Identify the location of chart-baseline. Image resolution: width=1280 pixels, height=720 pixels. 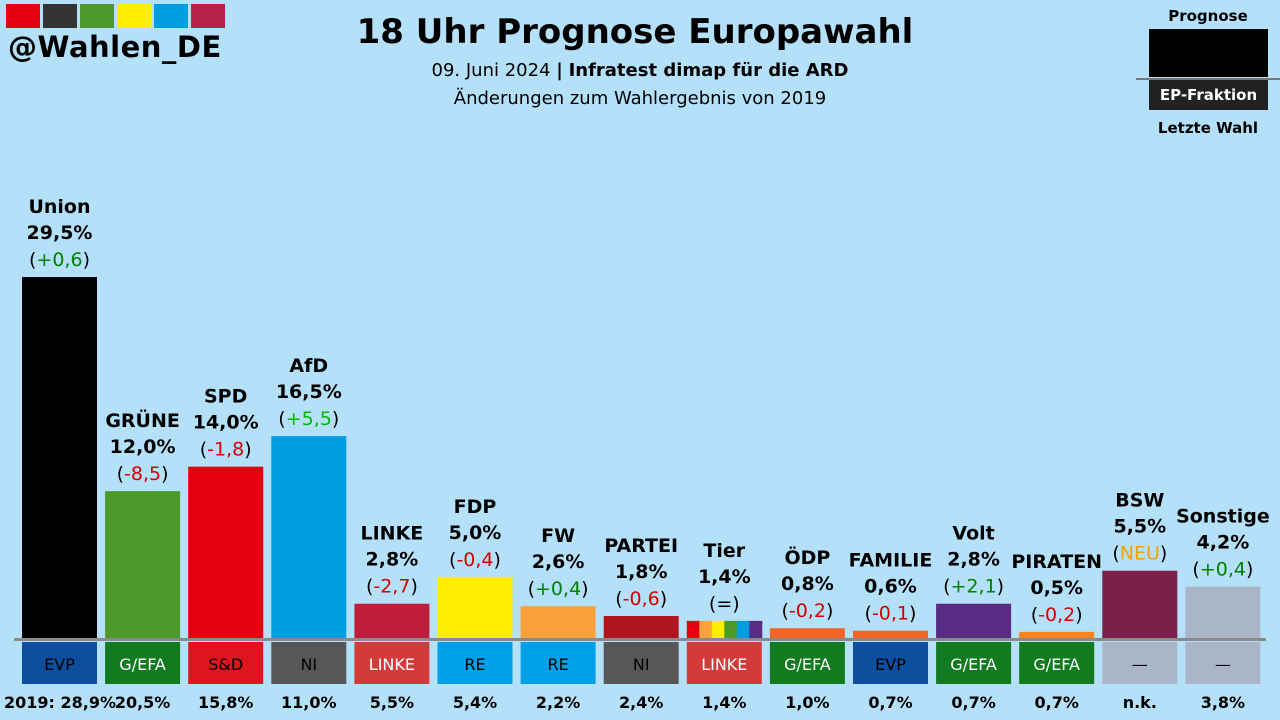
(640, 639).